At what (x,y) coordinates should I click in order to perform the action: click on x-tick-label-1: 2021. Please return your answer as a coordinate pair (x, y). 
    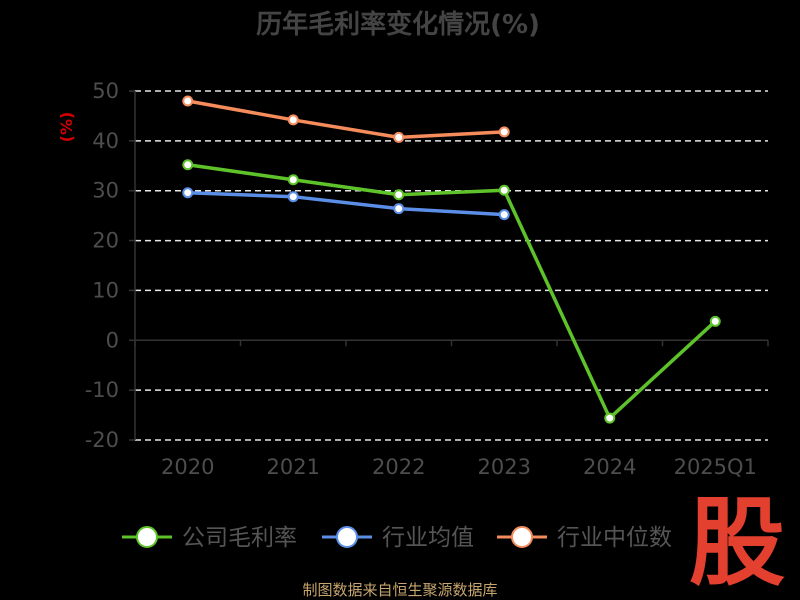
    Looking at the image, I should click on (293, 467).